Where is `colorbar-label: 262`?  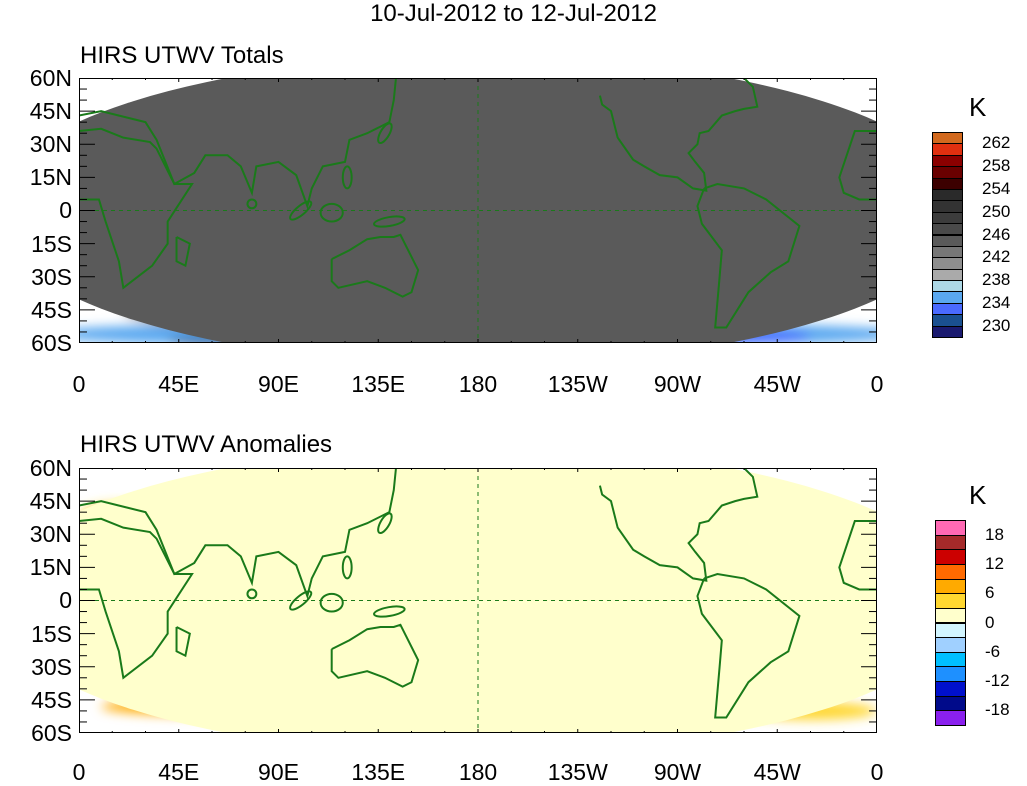
colorbar-label: 262 is located at coordinates (996, 143).